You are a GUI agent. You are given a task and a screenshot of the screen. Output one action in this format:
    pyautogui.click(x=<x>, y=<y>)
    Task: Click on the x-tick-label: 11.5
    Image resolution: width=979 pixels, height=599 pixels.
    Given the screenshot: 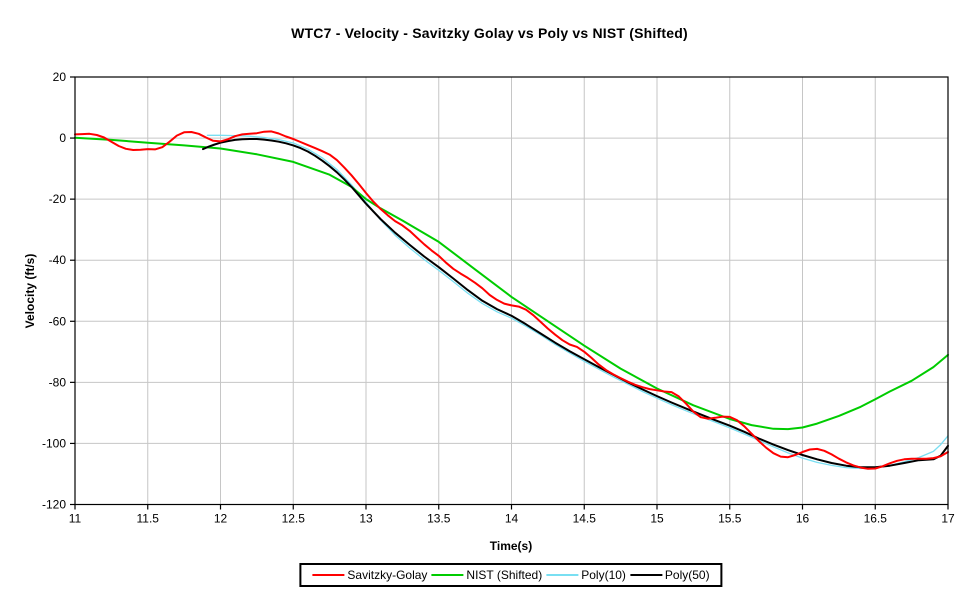 What is the action you would take?
    pyautogui.click(x=148, y=519)
    